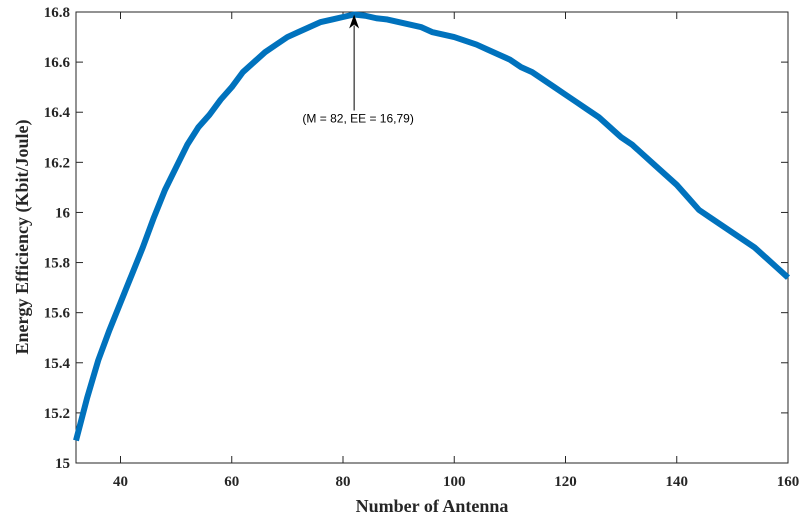 The width and height of the screenshot is (804, 519). What do you see at coordinates (22, 237) in the screenshot?
I see `y-axis-label: Energy Efficiency (Kbit/Joule)` at bounding box center [22, 237].